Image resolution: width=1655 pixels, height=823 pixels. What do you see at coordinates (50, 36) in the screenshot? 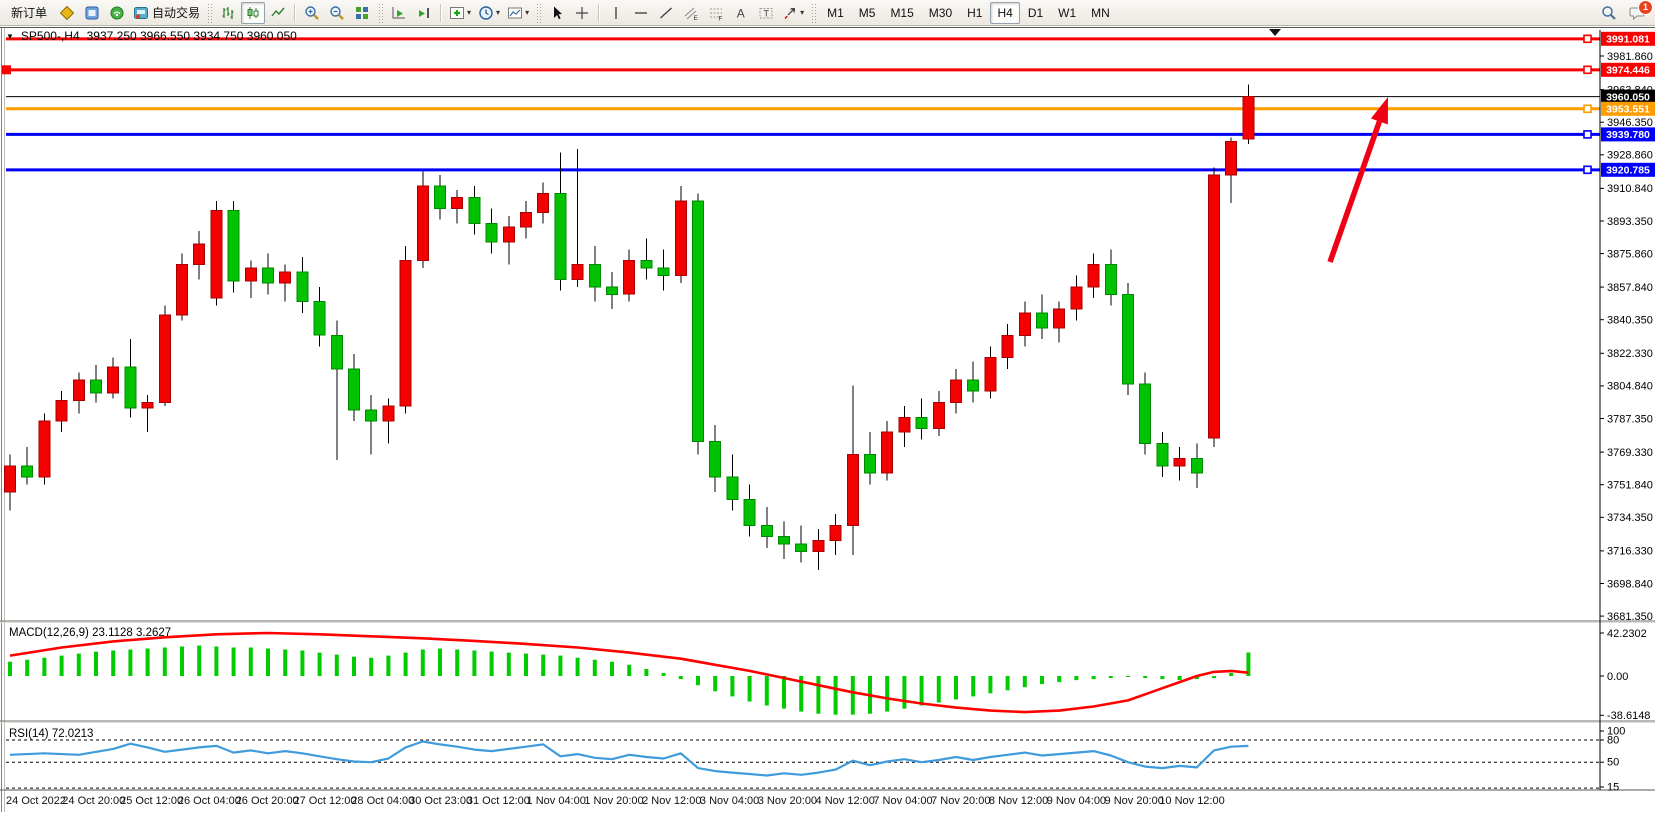
I see `chart-symbol-period: SP500-,H4` at bounding box center [50, 36].